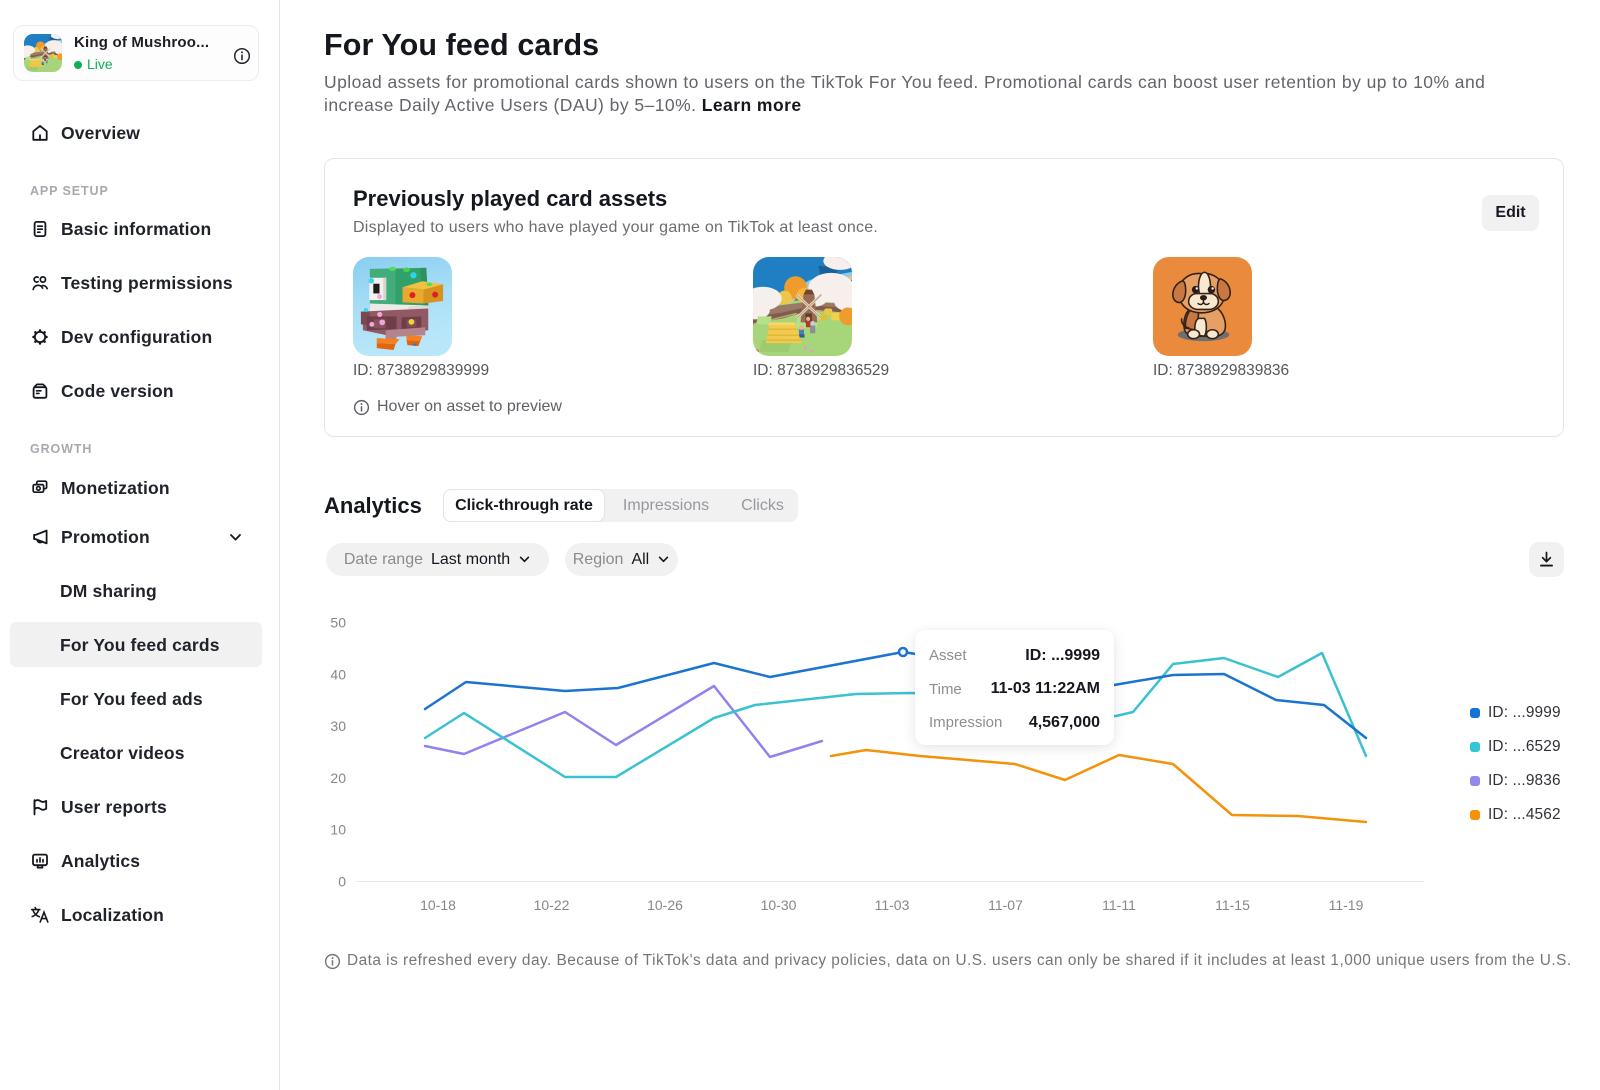 This screenshot has height=1090, width=1600. What do you see at coordinates (1232, 905) in the screenshot?
I see `svg-text: 11-15` at bounding box center [1232, 905].